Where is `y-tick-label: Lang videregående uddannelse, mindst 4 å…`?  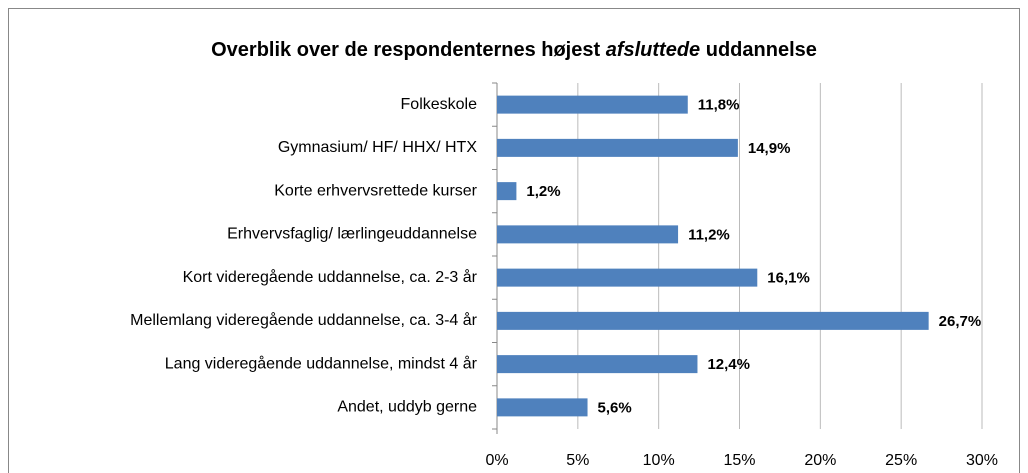 y-tick-label: Lang videregående uddannelse, mindst 4 å… is located at coordinates (321, 363).